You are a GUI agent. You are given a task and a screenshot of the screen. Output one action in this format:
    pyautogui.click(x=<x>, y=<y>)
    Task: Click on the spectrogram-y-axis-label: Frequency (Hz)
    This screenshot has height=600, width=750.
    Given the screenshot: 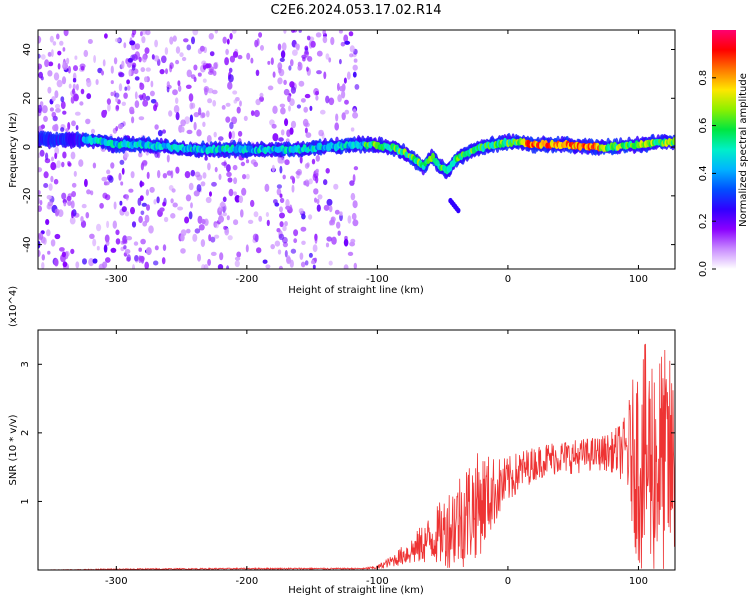 What is the action you would take?
    pyautogui.click(x=13, y=150)
    